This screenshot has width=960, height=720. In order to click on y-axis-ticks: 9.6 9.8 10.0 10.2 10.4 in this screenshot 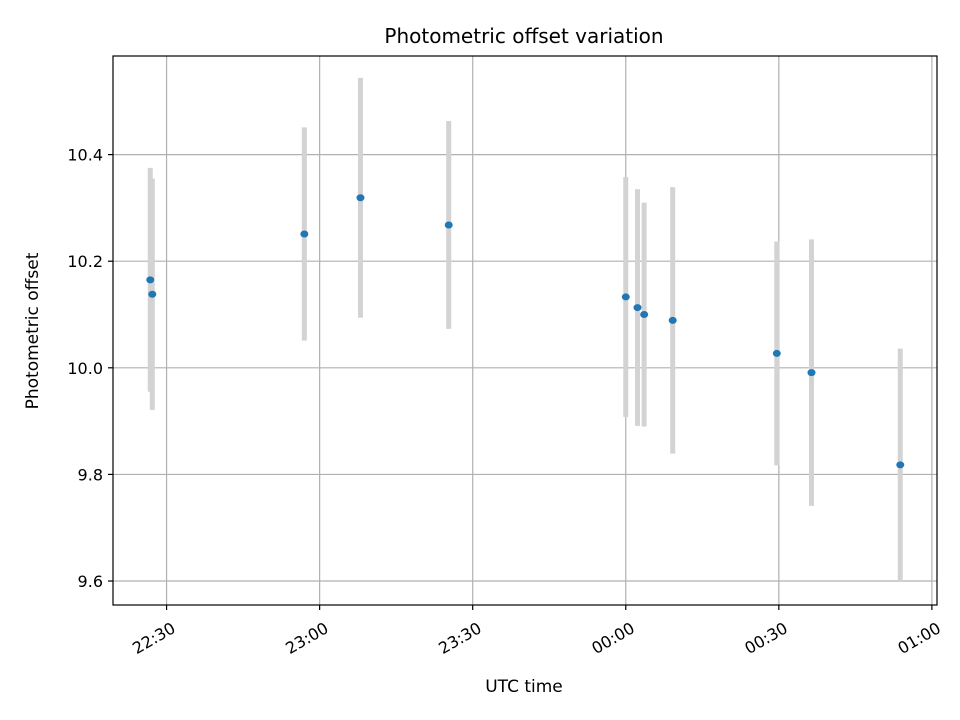, I will do `click(90, 368)`.